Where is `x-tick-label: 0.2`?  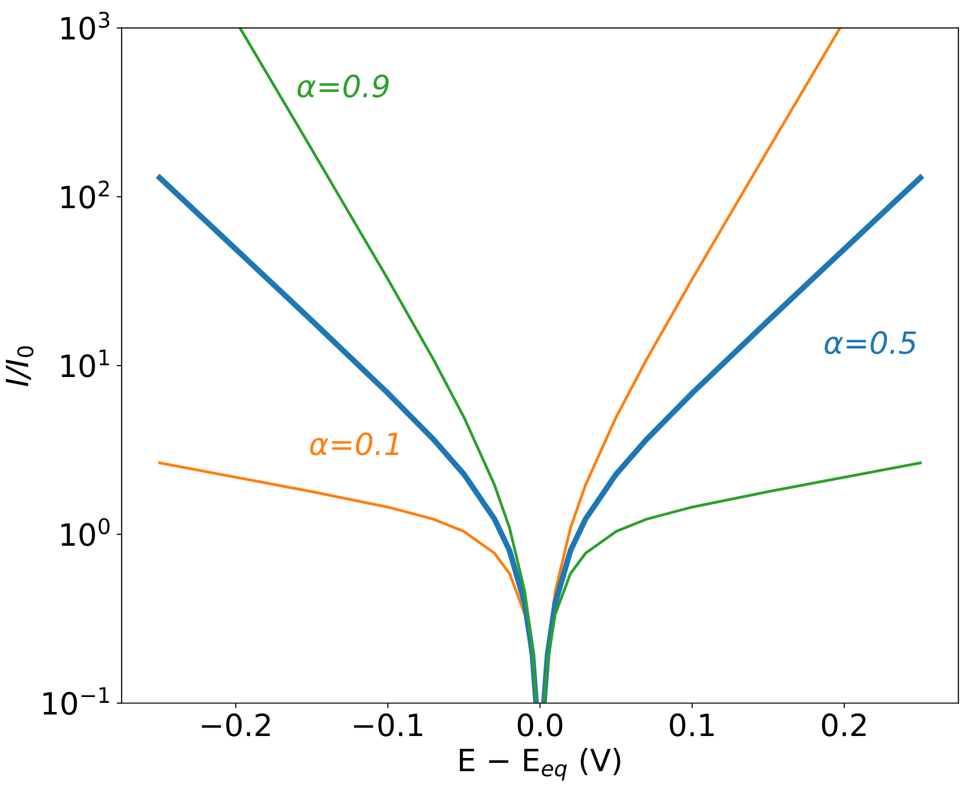 x-tick-label: 0.2 is located at coordinates (844, 724).